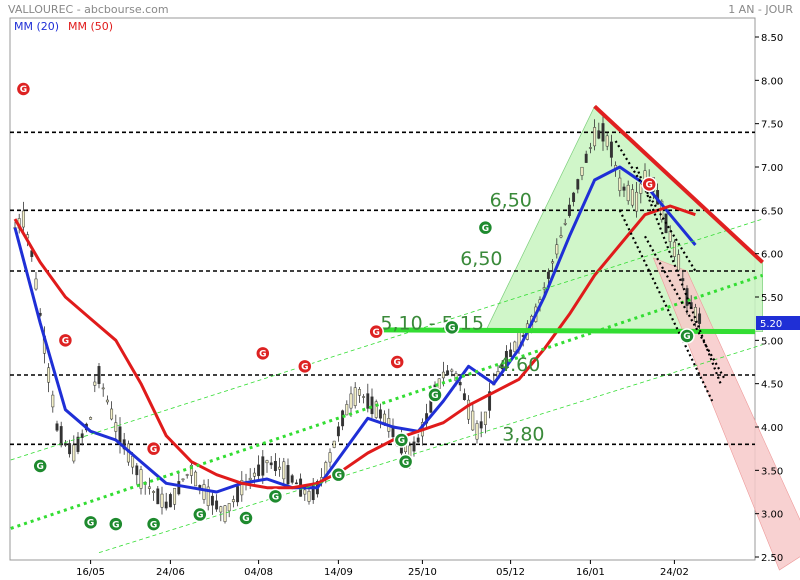 This screenshot has height=580, width=800. What do you see at coordinates (90, 572) in the screenshot?
I see `x-tick-label: 16/05` at bounding box center [90, 572].